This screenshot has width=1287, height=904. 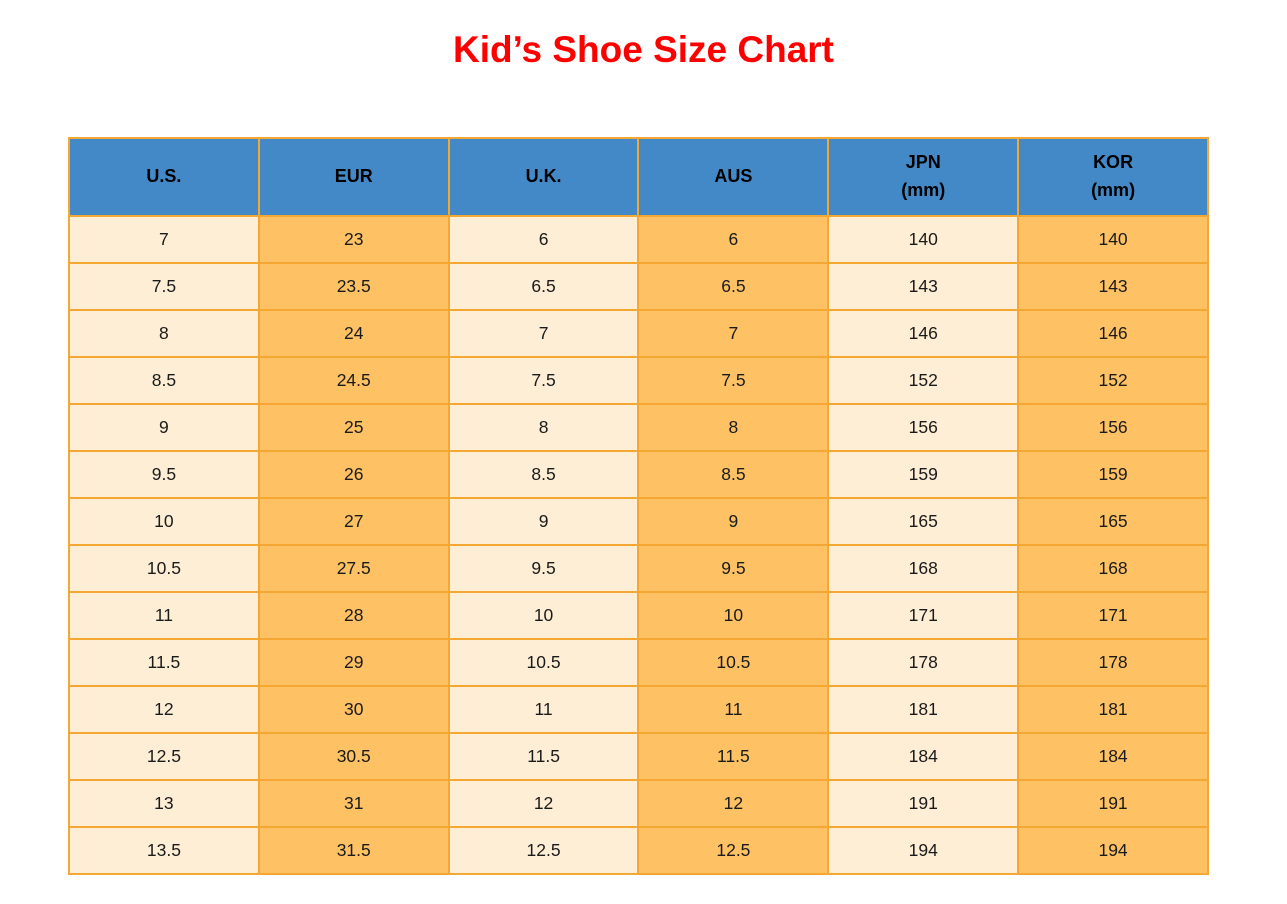 I want to click on table-cell: 27, so click(x=353, y=521).